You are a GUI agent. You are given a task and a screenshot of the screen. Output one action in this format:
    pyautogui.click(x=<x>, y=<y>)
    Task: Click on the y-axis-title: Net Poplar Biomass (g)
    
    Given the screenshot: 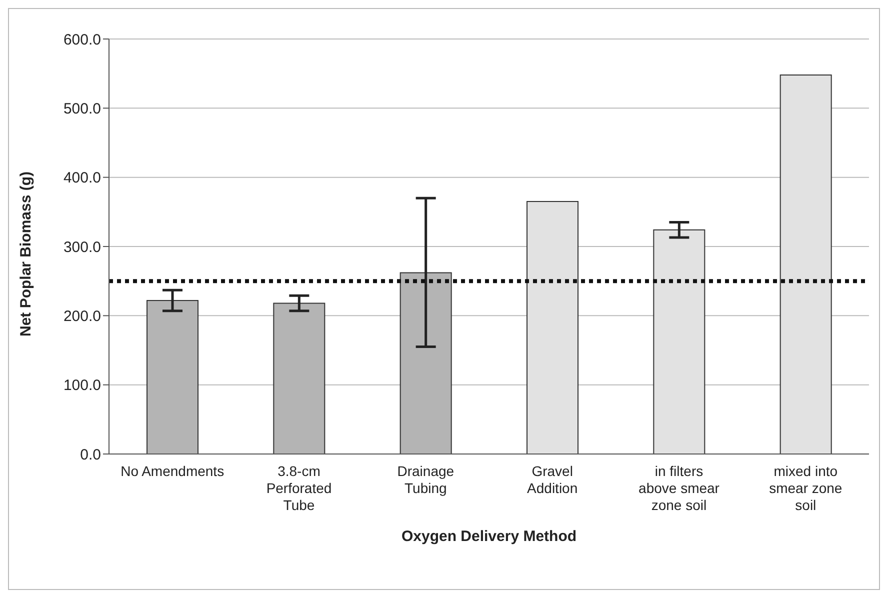 What is the action you would take?
    pyautogui.click(x=25, y=253)
    